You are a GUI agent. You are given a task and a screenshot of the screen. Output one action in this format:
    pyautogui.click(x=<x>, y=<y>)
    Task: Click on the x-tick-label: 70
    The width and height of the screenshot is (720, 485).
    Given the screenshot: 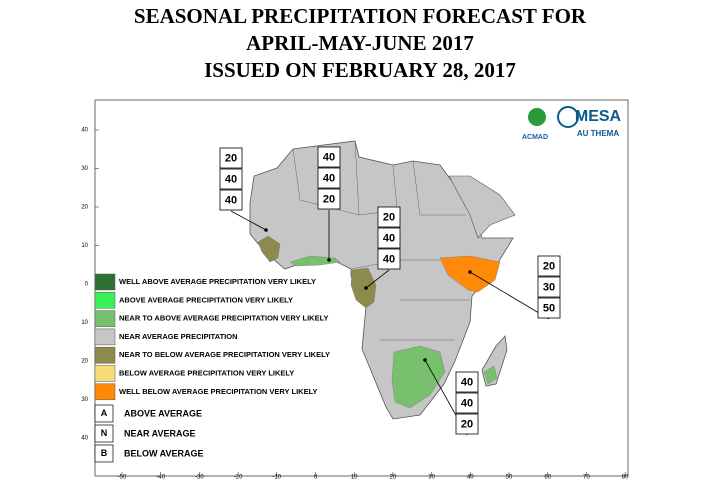 What is the action you would take?
    pyautogui.click(x=586, y=477)
    